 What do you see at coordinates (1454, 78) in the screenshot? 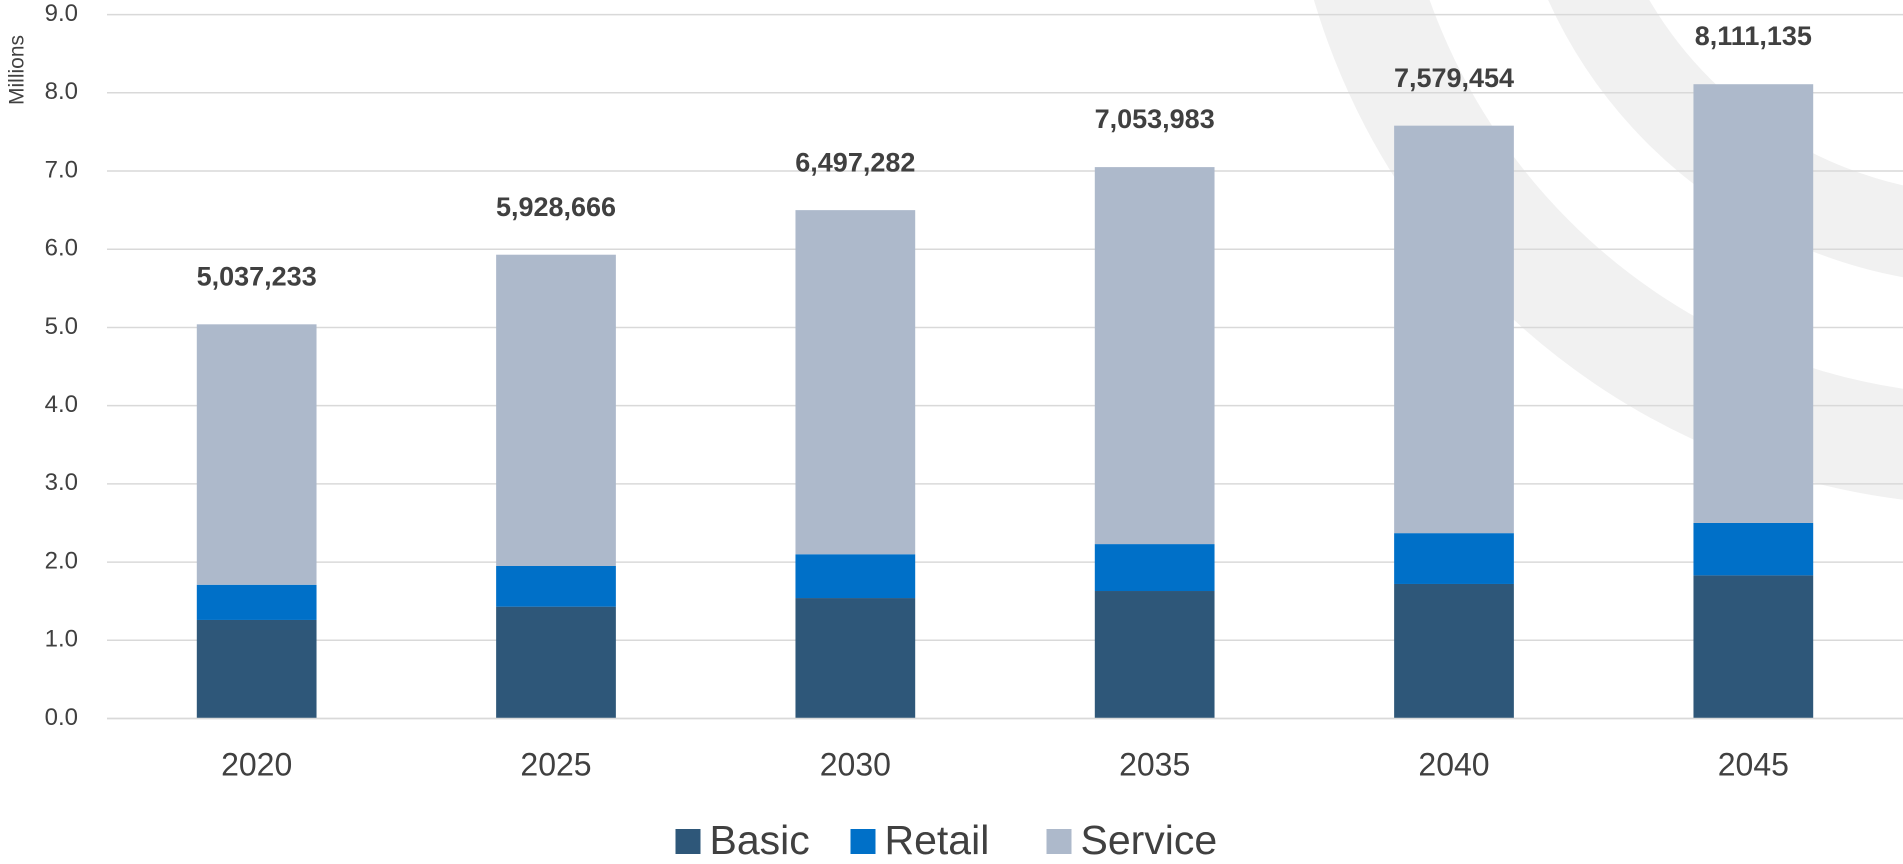
I see `total-label: 7,579,454` at bounding box center [1454, 78].